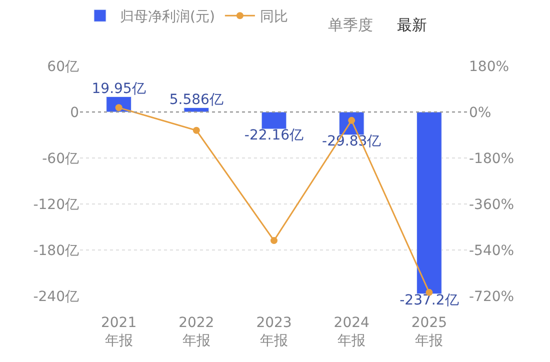  Describe the element at coordinates (63, 66) in the screenshot. I see `y-tick-label: 60亿` at that location.